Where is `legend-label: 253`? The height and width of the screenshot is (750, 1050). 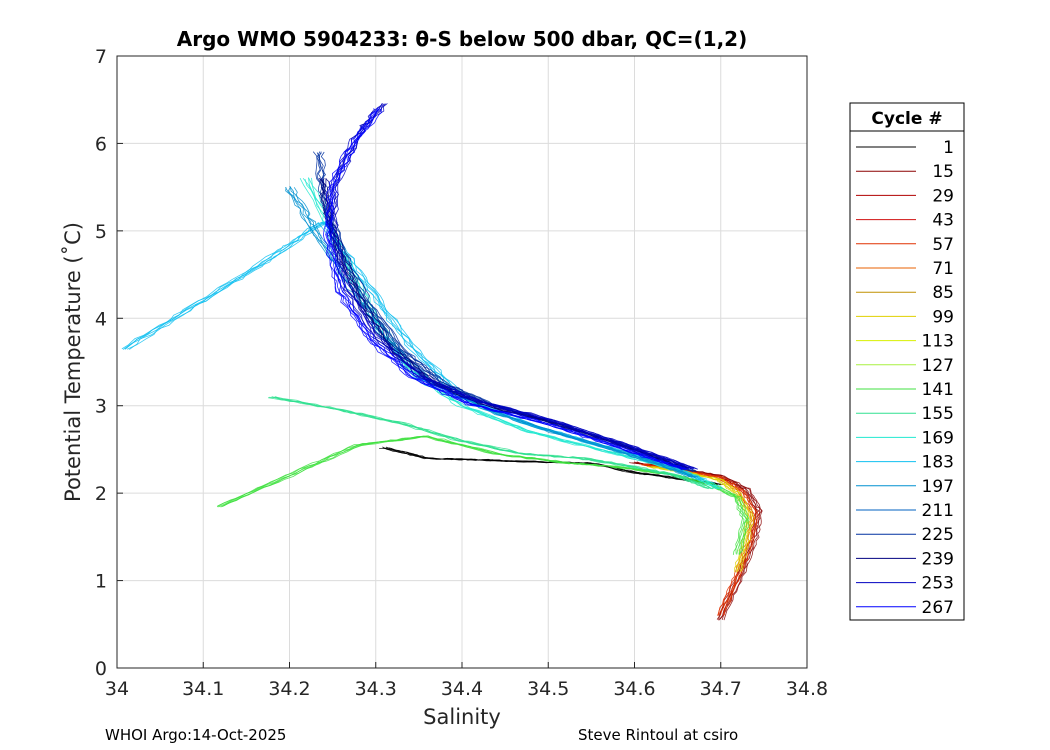
legend-label: 253 is located at coordinates (938, 584).